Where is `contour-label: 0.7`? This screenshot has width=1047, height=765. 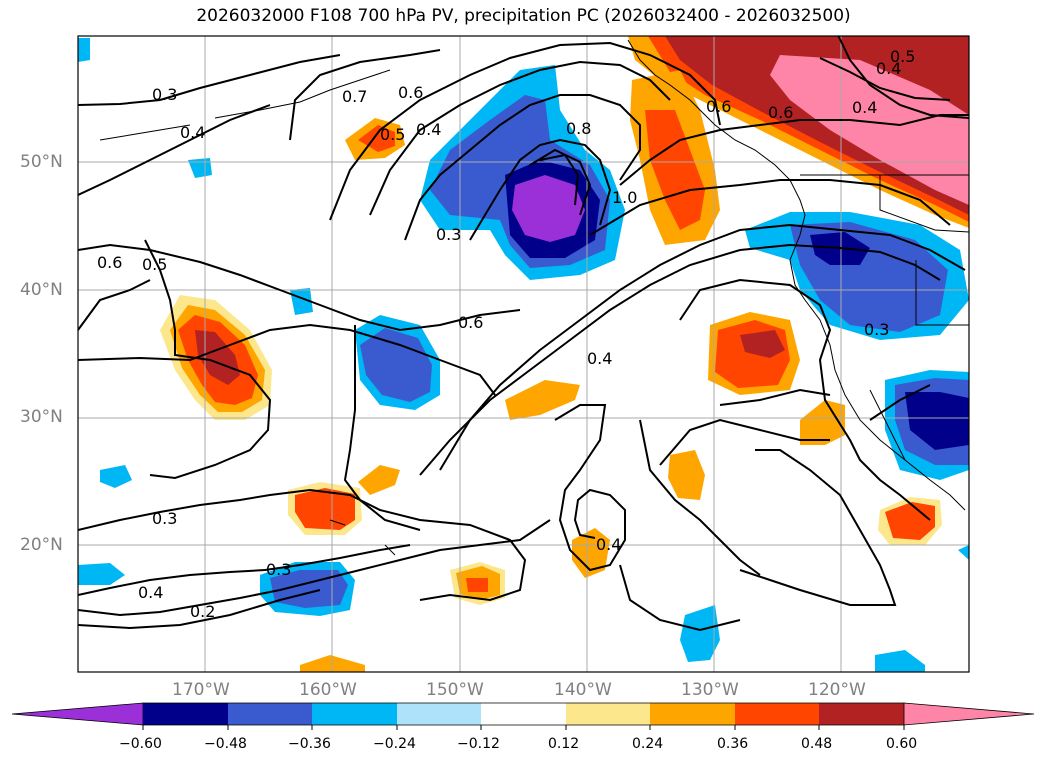
contour-label: 0.7 is located at coordinates (354, 96).